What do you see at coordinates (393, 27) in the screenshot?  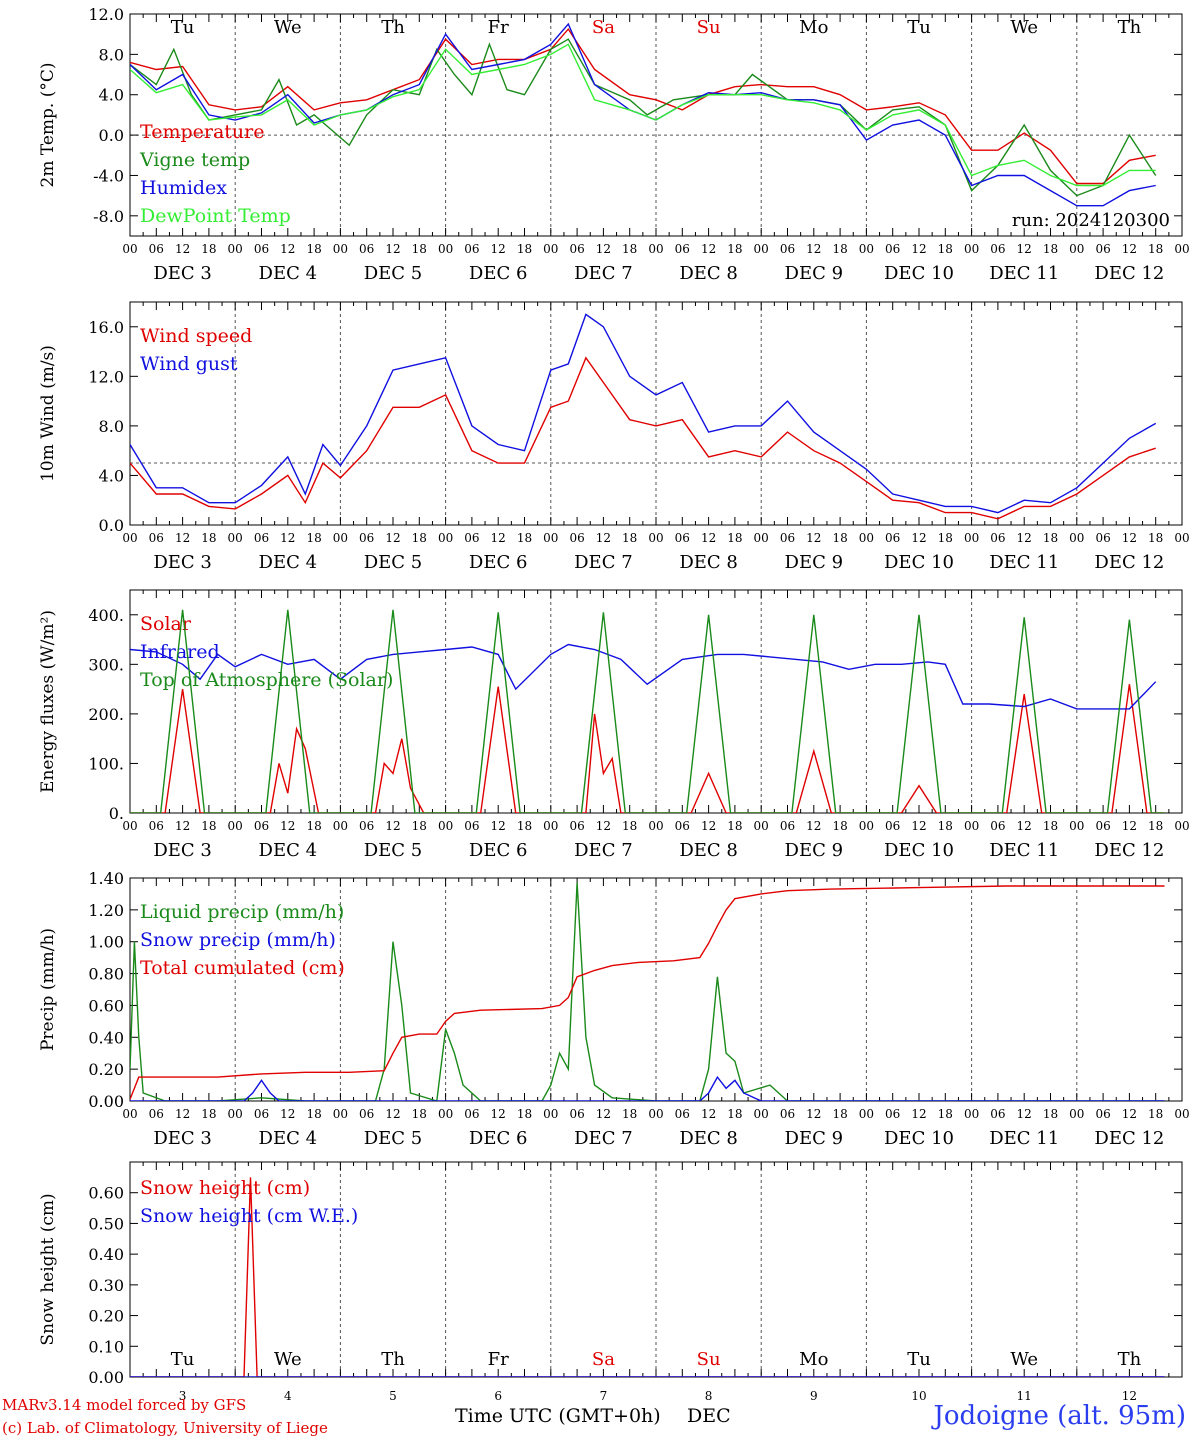 I see `weekday-label: Th` at bounding box center [393, 27].